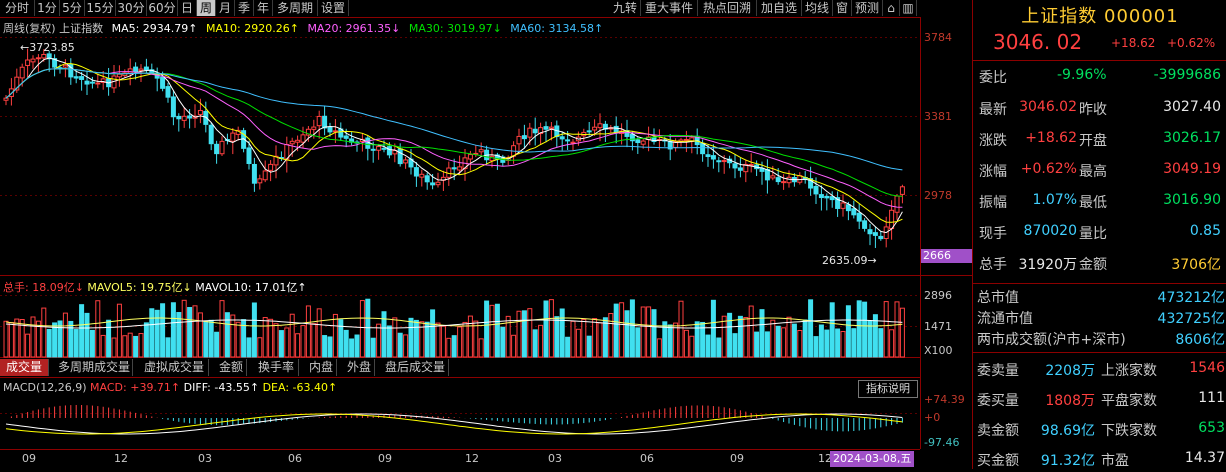  Describe the element at coordinates (94, 367) in the screenshot. I see `tab-multi-period-volume: 多周期成交量` at that location.